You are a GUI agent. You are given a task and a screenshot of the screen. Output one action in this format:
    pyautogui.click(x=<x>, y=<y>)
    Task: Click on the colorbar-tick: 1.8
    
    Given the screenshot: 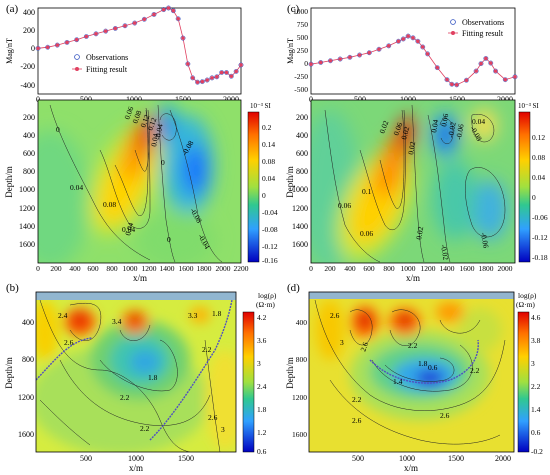 What is the action you would take?
    pyautogui.click(x=262, y=409)
    